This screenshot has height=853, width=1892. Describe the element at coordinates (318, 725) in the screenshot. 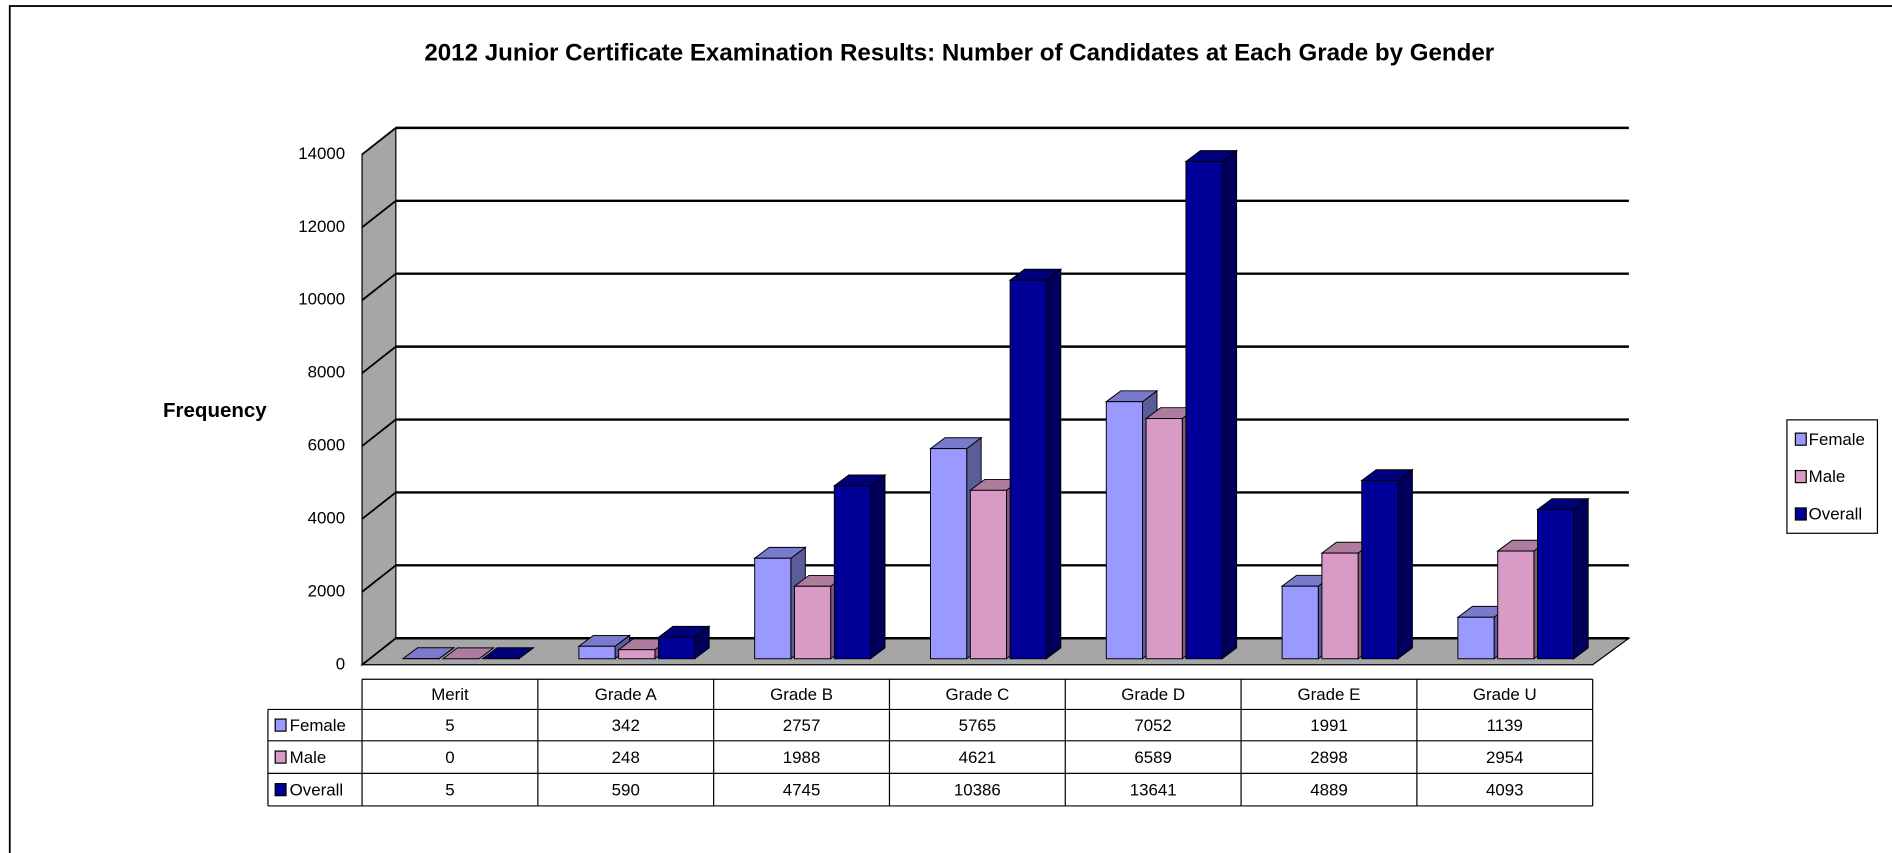

I see `table-row-label: Female` at that location.